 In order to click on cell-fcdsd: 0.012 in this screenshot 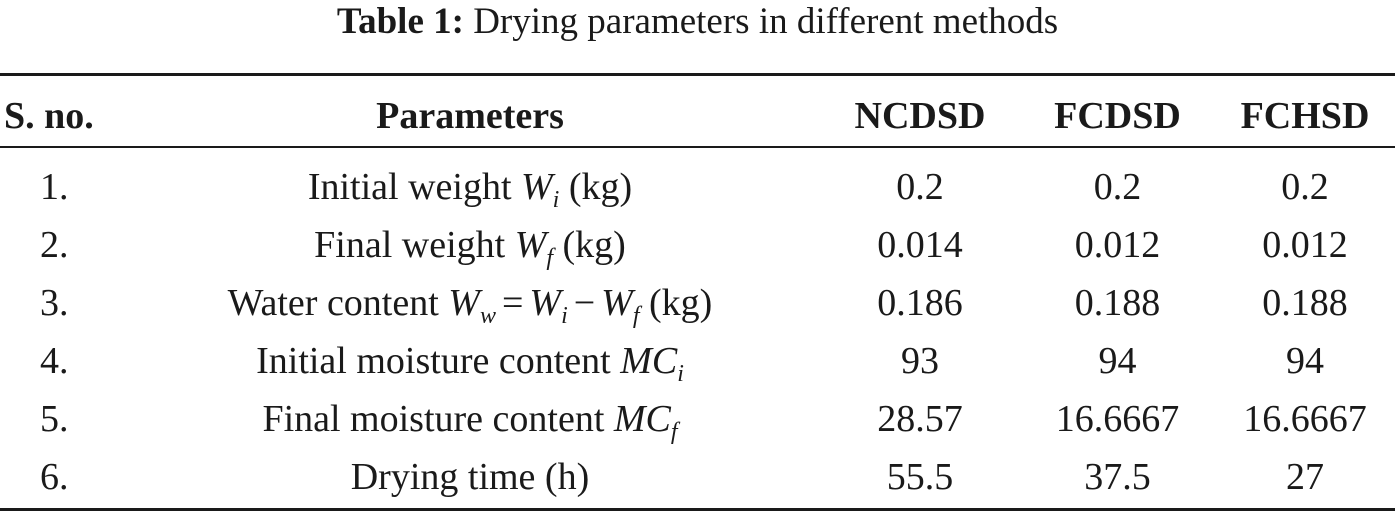, I will do `click(1117, 245)`.